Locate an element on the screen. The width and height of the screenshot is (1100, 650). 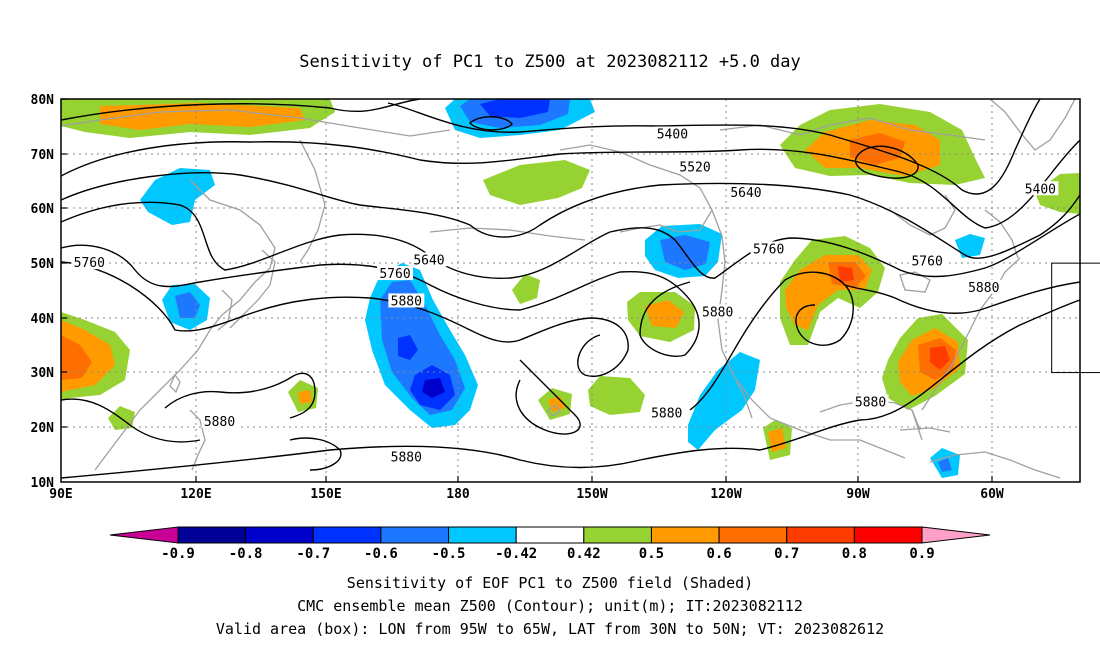
contour-label: 5640 is located at coordinates (428, 260).